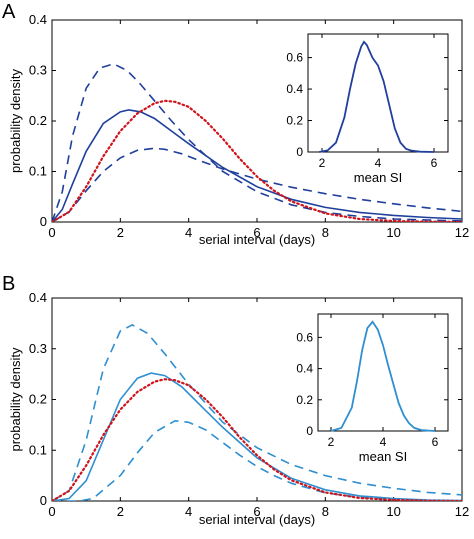  I want to click on panel-letter-b: B, so click(8, 284).